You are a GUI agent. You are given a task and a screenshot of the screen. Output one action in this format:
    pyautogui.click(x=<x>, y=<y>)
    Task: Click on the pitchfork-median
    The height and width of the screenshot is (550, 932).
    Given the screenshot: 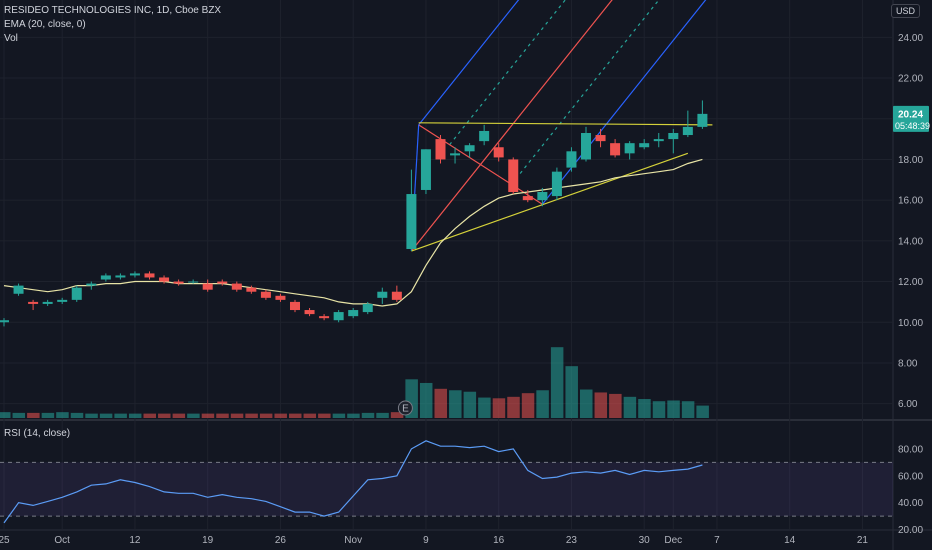 What is the action you would take?
    pyautogui.click(x=511, y=126)
    